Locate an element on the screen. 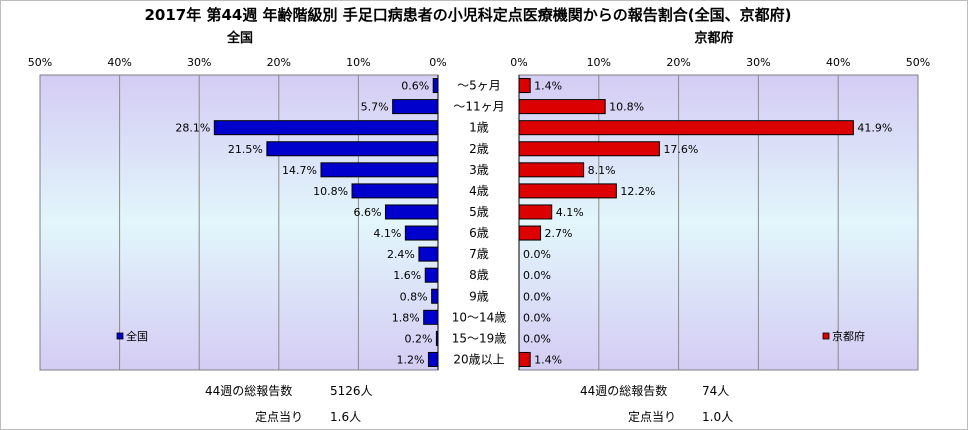  kyoto-tick-label: 30% is located at coordinates (758, 62).